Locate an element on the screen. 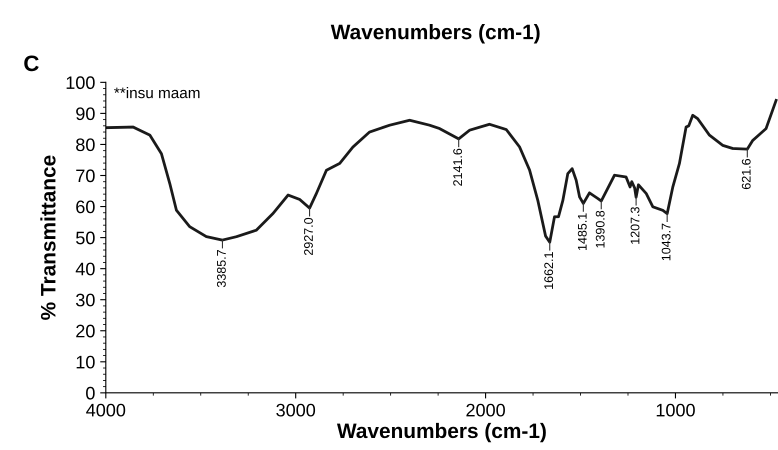 This screenshot has height=450, width=778. y-tick-label: 60 is located at coordinates (85, 207).